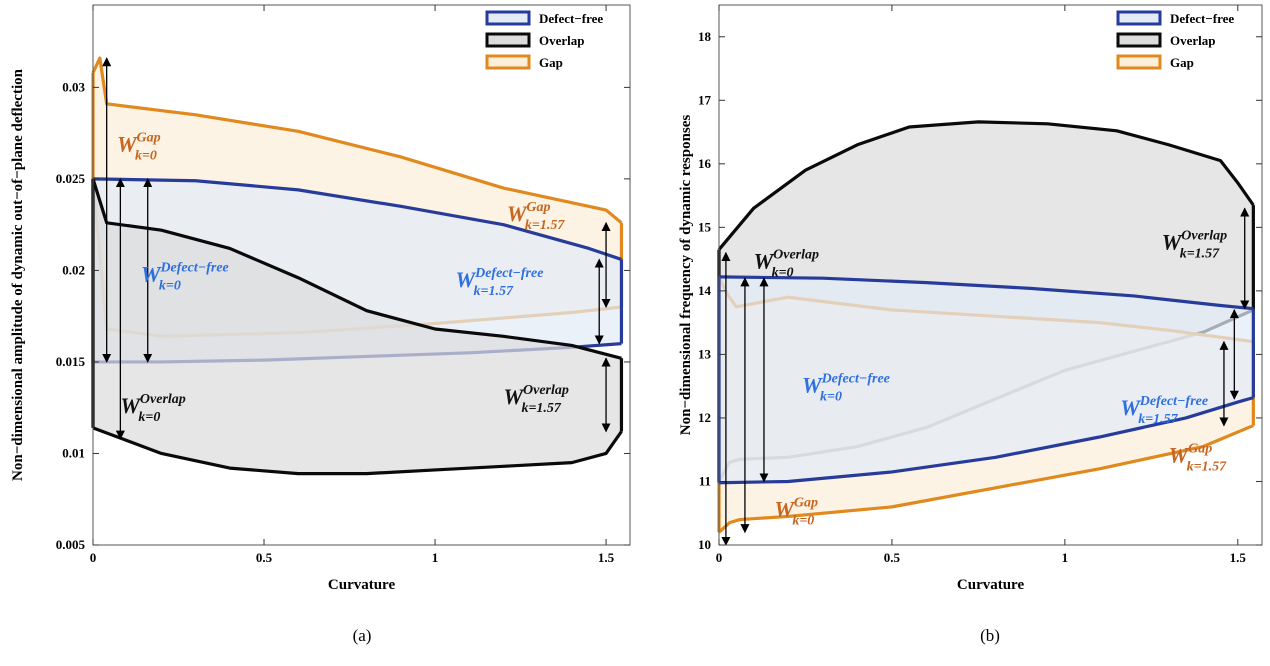 The height and width of the screenshot is (666, 1270). I want to click on x-tick-label: 1, so click(1065, 557).